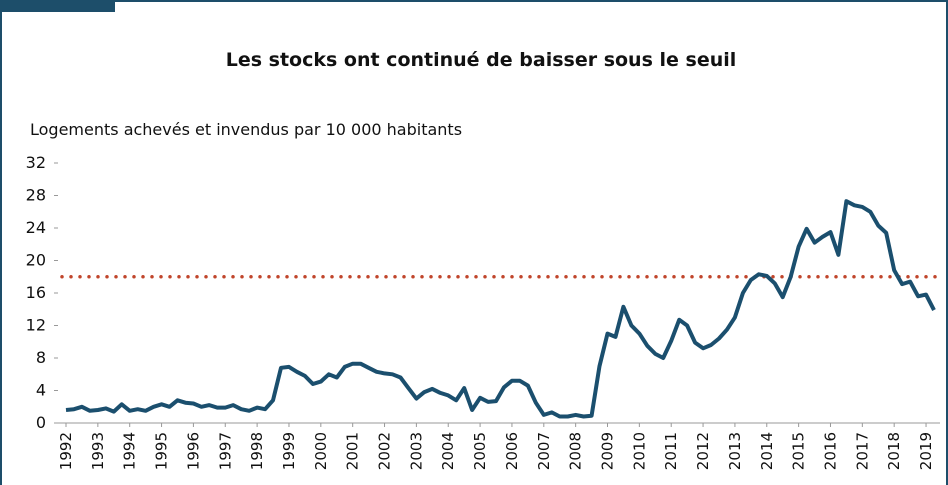  What do you see at coordinates (894, 451) in the screenshot?
I see `x-tick-label: 2018` at bounding box center [894, 451].